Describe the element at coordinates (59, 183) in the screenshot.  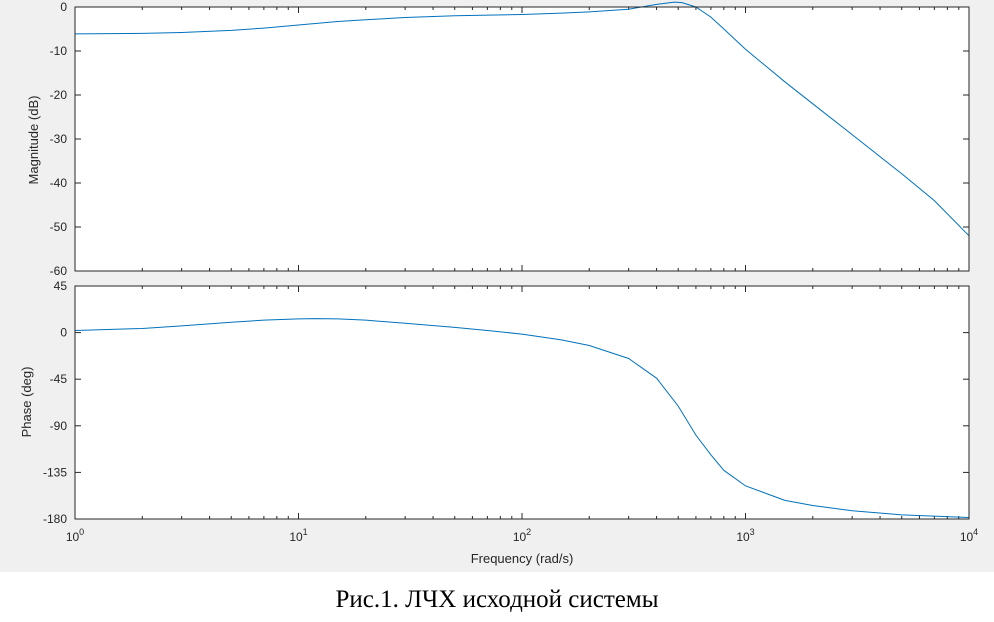
I see `magnitude-y-tick-label: -40` at that location.